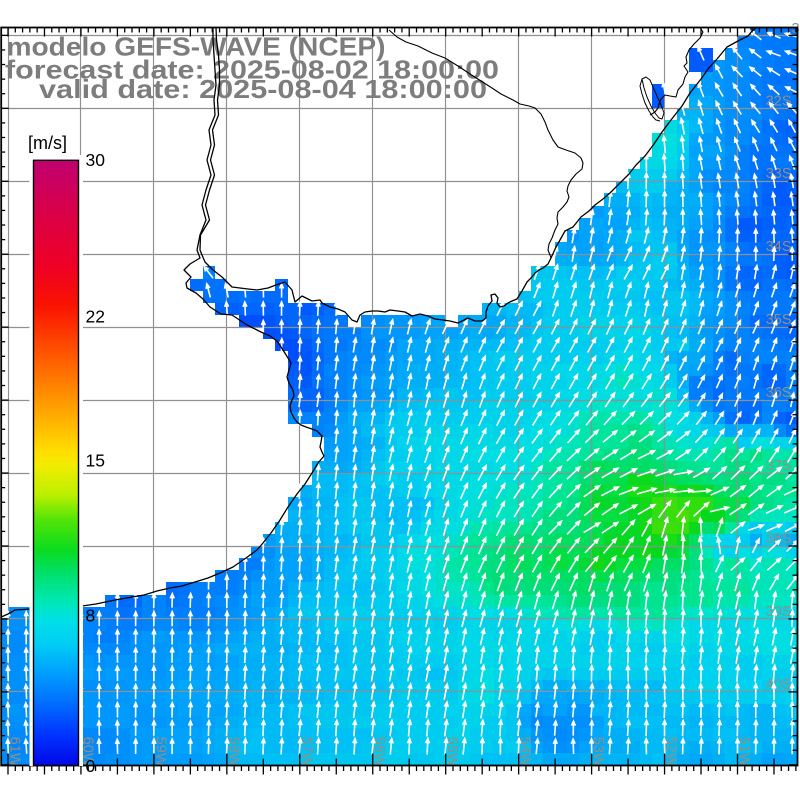 The image size is (800, 805). Describe the element at coordinates (91, 616) in the screenshot. I see `svg-text: 8` at that location.